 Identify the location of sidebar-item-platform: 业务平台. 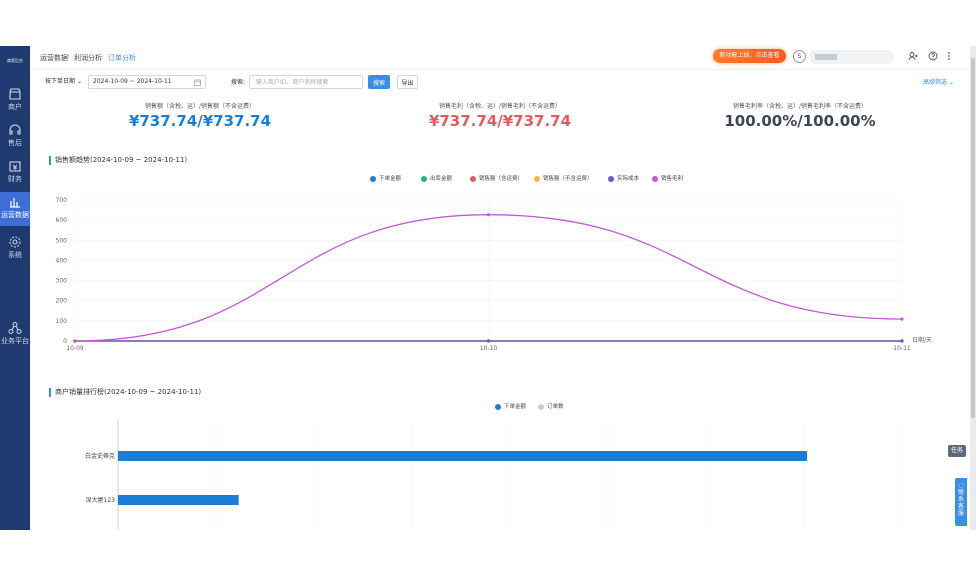
(15, 333).